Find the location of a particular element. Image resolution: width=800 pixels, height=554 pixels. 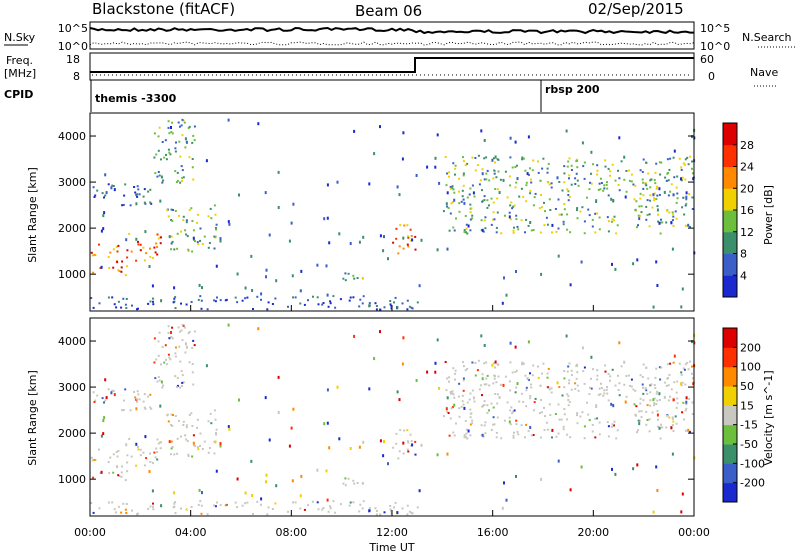

y-tick-label: 2000 is located at coordinates (72, 433).